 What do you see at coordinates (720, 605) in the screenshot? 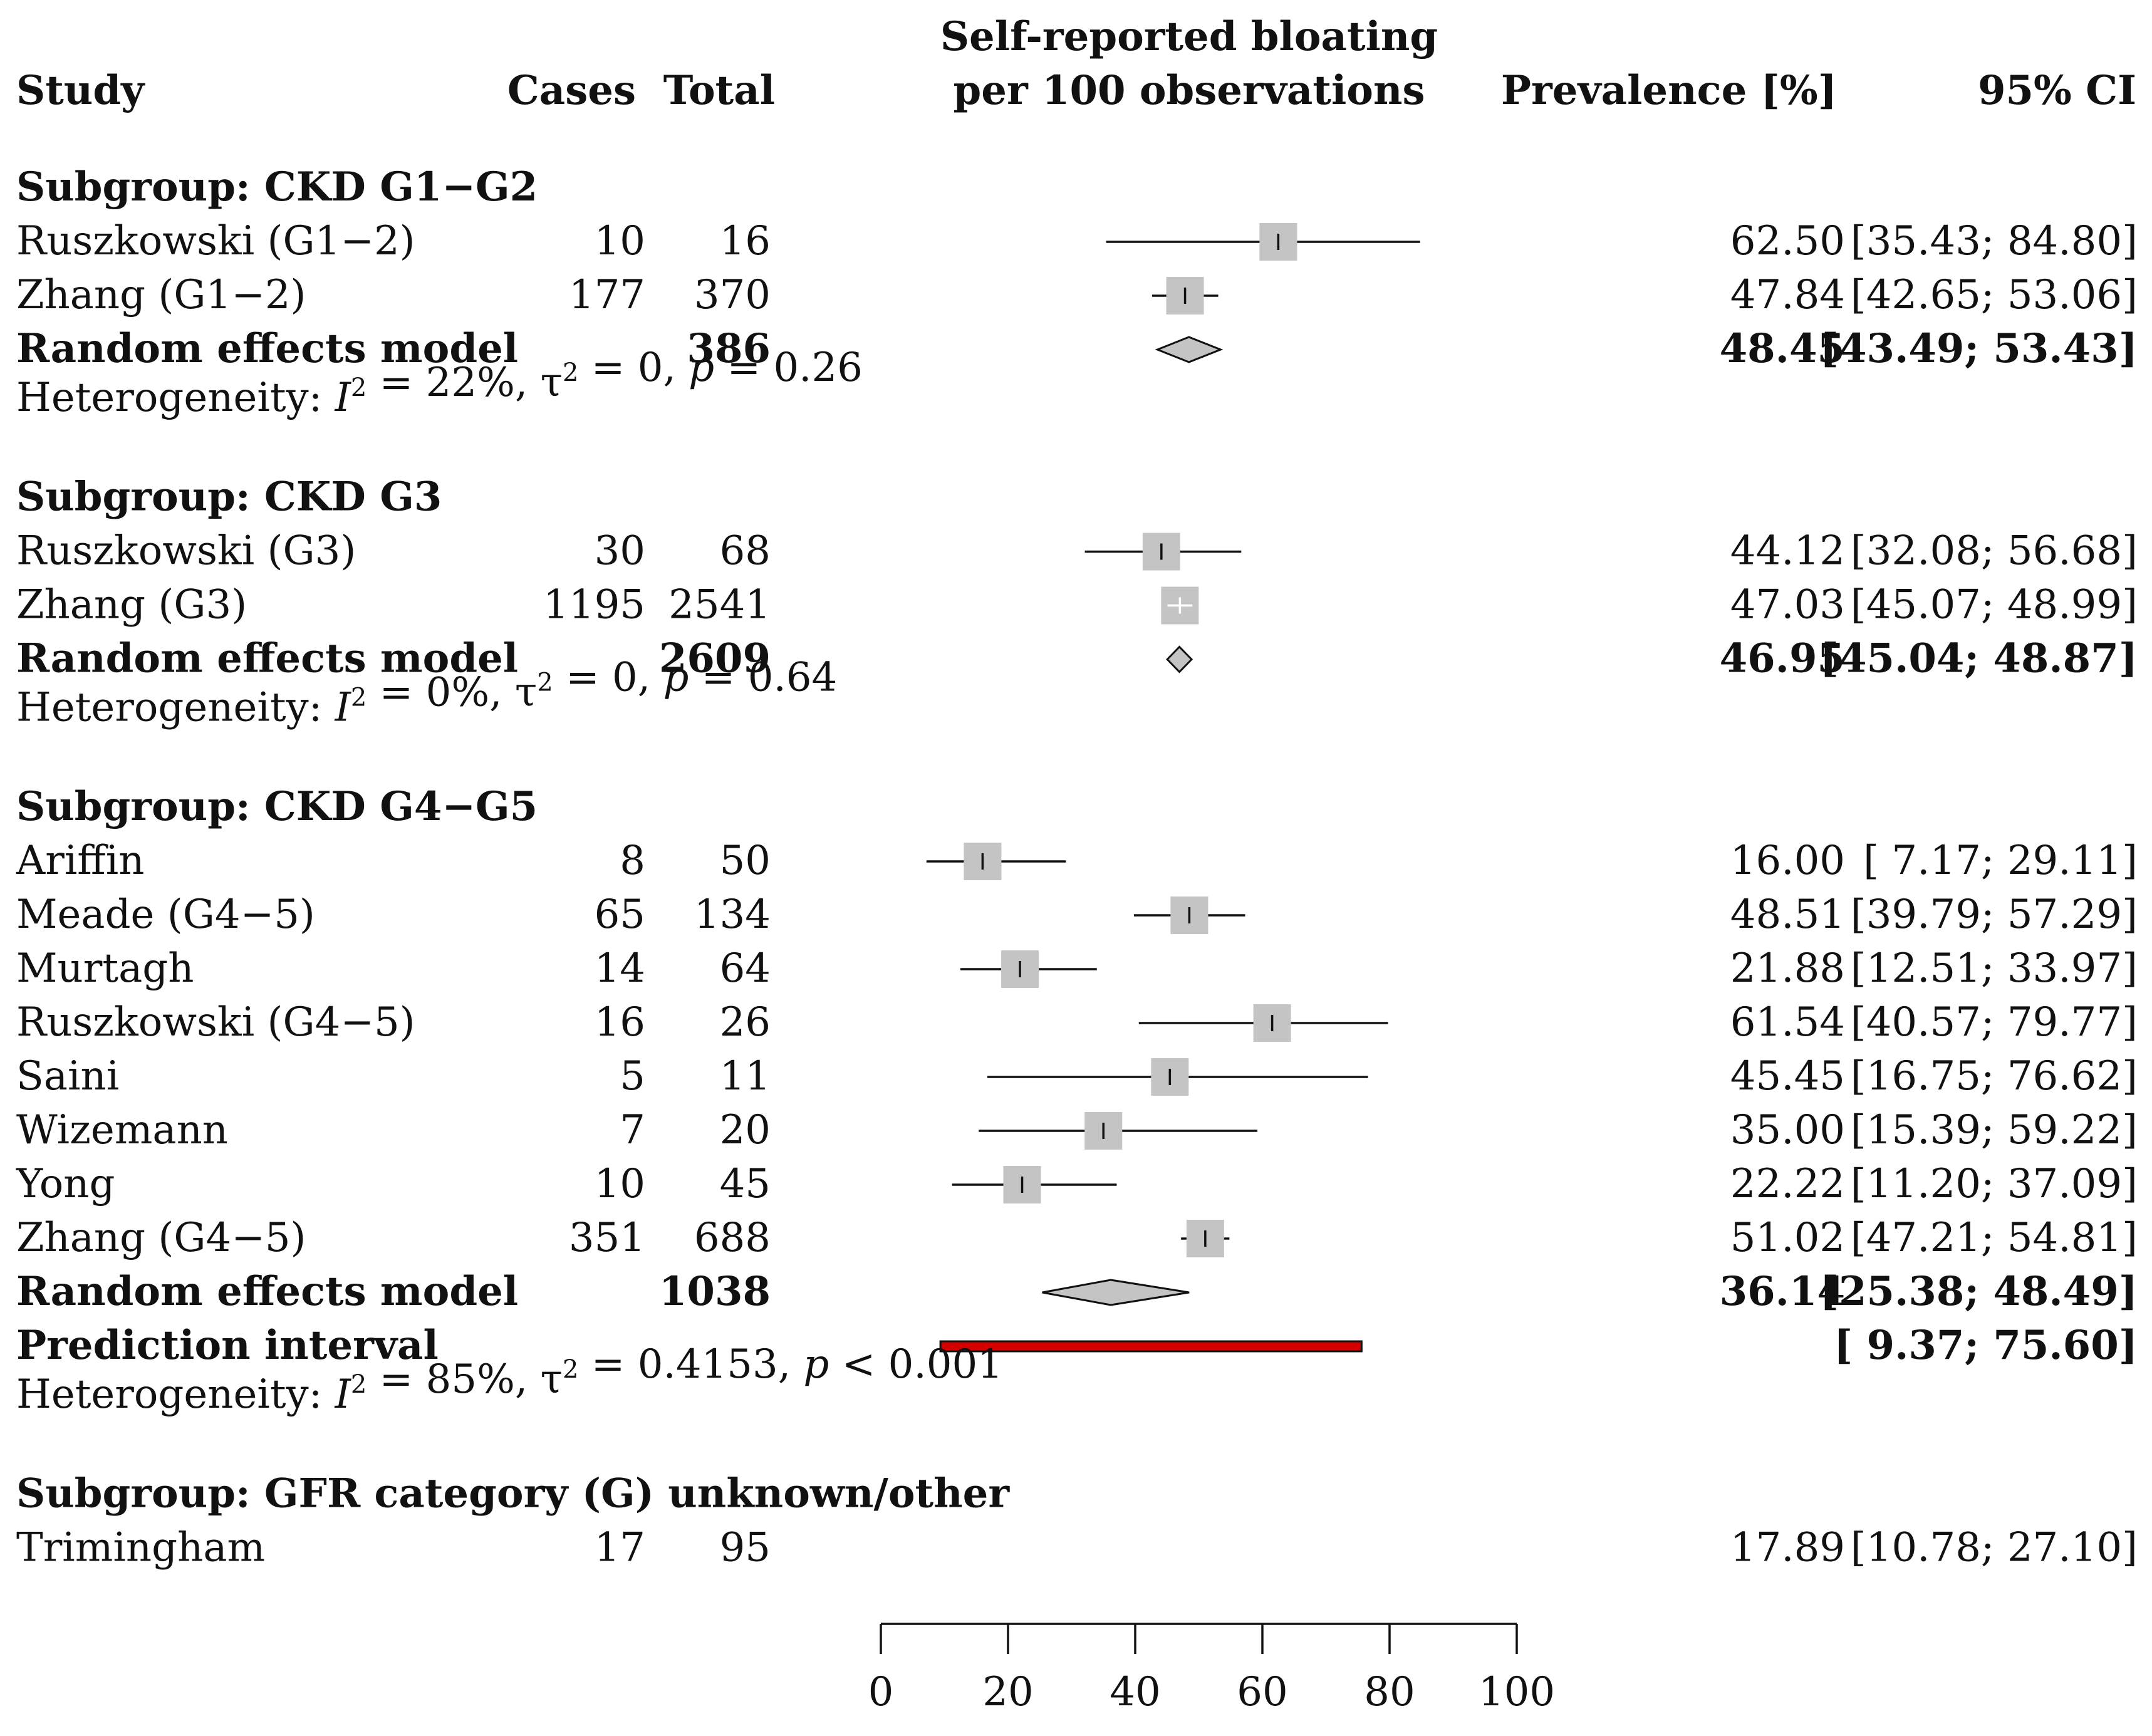
I see `study-total: 2541` at bounding box center [720, 605].